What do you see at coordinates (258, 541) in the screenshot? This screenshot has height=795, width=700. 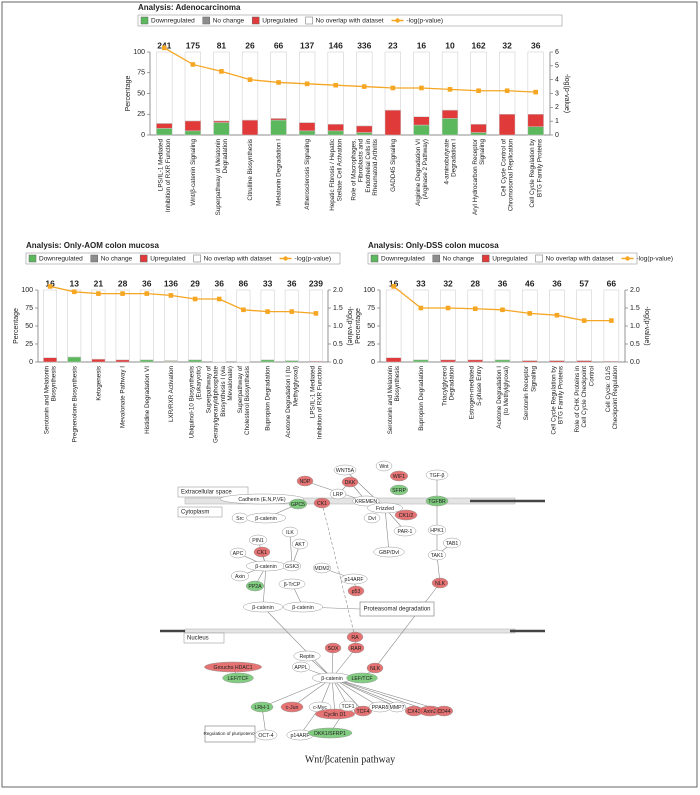 I see `node-label: PIN1` at bounding box center [258, 541].